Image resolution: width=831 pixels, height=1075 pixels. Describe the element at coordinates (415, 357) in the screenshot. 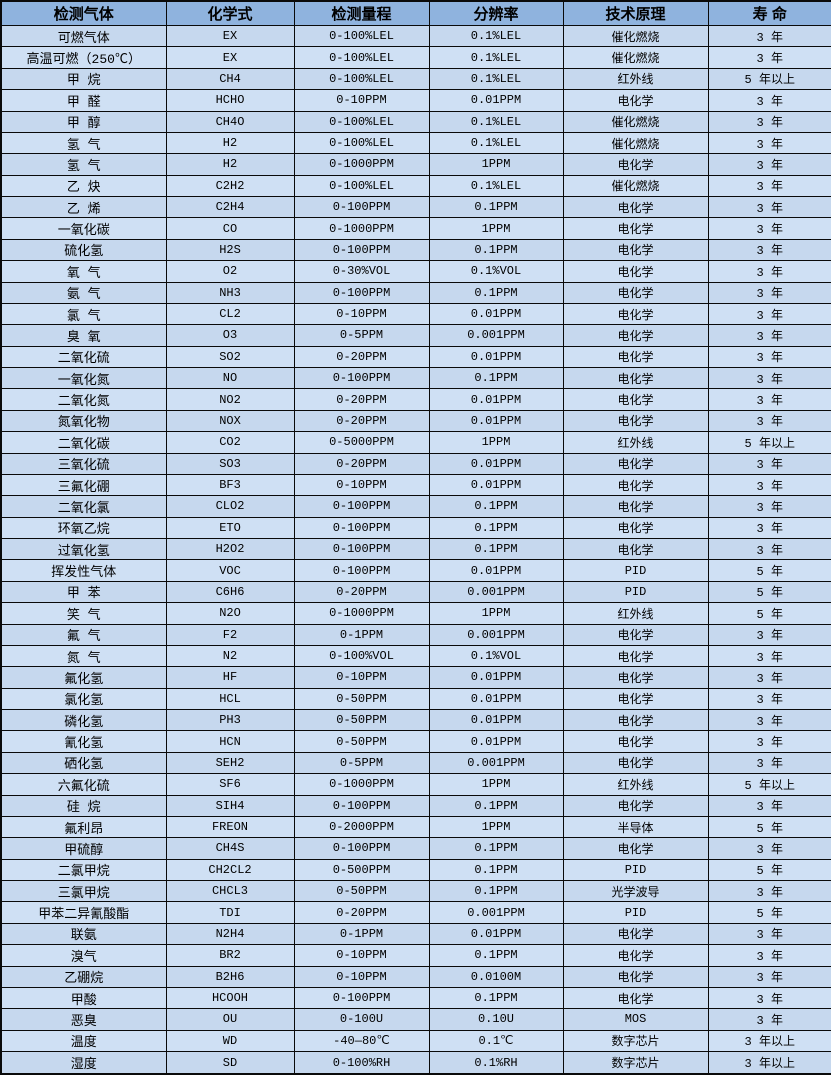

I see `table-row: 二氧化硫 SO2 0-20PPM 0.01PPM 电化学 3 年` at that location.